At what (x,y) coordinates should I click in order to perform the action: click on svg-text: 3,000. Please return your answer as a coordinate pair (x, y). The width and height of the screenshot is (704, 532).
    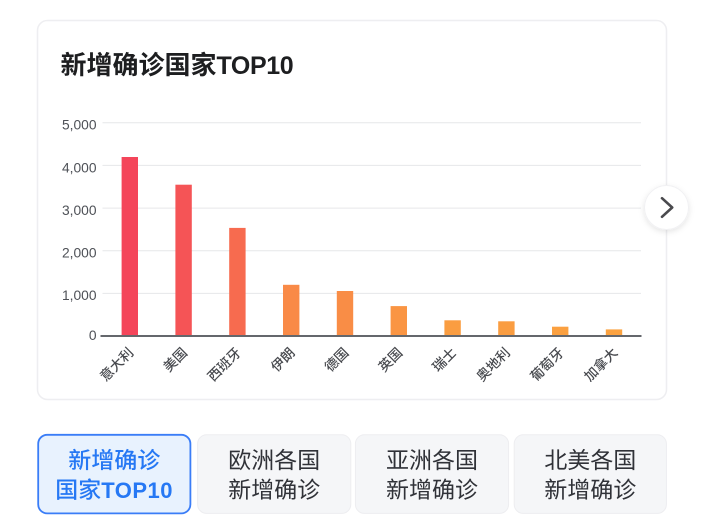
    Looking at the image, I should click on (79, 210).